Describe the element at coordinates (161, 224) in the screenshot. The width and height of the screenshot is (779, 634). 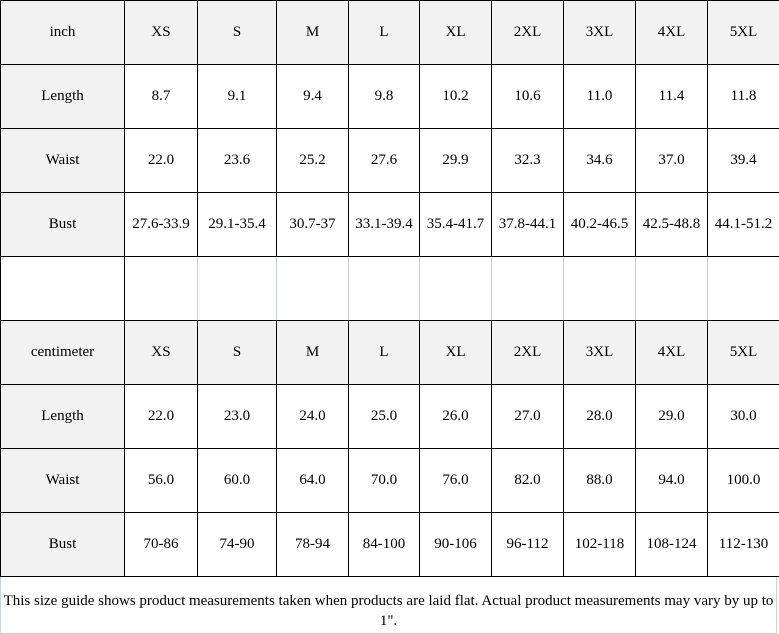
I see `measurement-cell: 27.6-33.9` at that location.